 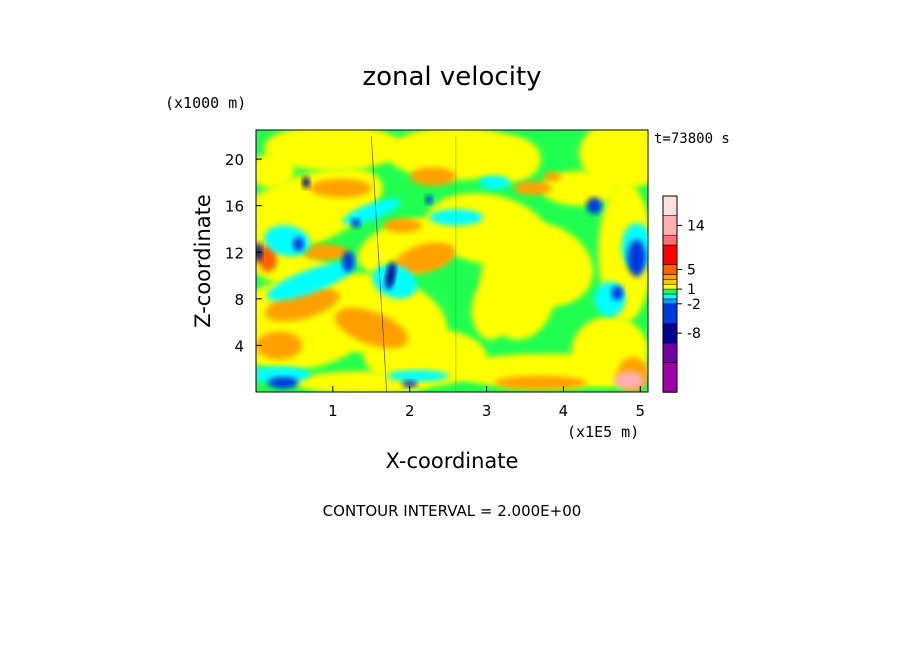 What do you see at coordinates (203, 261) in the screenshot?
I see `y-axis-label: Z-coordinate` at bounding box center [203, 261].